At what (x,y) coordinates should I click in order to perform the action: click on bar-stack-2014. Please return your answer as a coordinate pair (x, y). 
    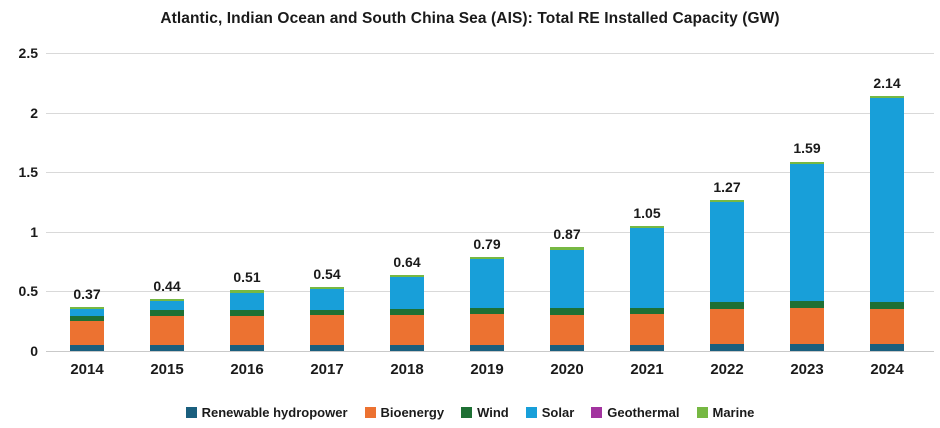
    Looking at the image, I should click on (87, 328).